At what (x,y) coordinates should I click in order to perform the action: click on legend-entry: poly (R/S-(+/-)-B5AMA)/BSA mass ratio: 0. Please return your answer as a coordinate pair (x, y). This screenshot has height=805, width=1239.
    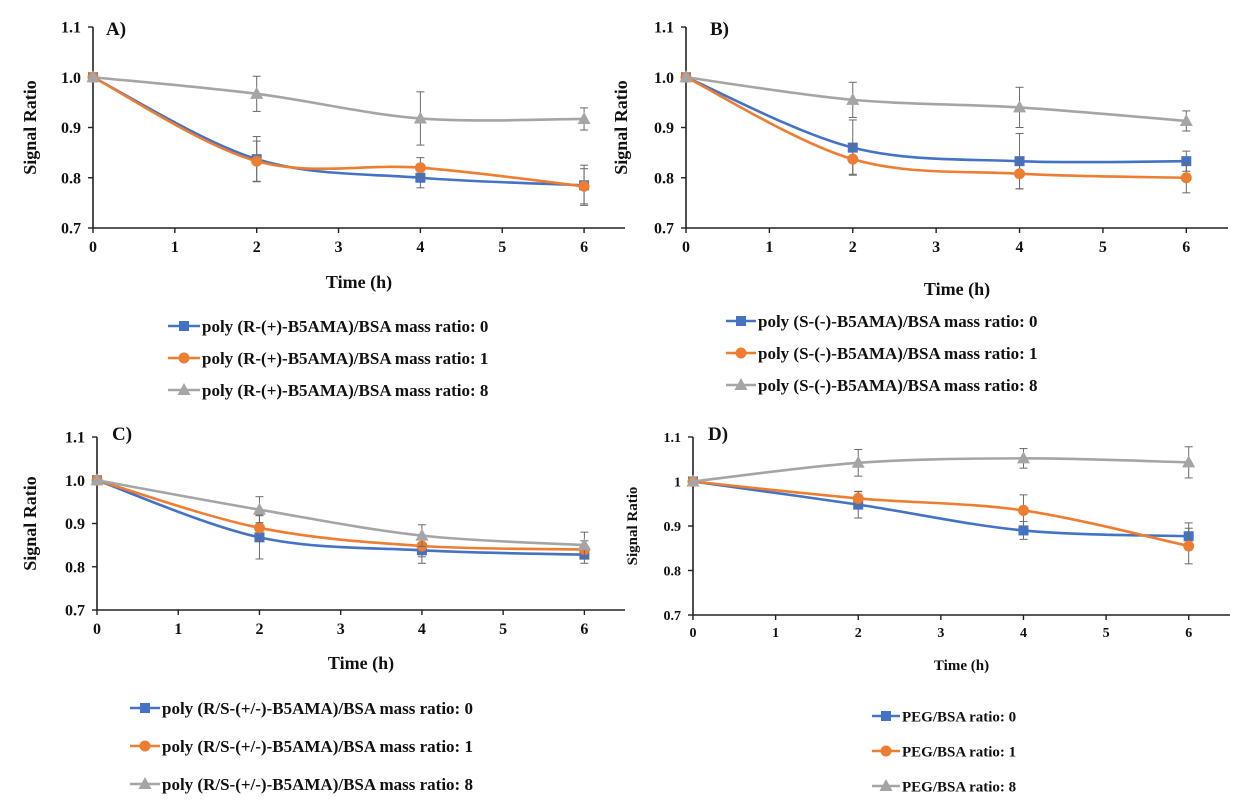
    Looking at the image, I should click on (317, 708).